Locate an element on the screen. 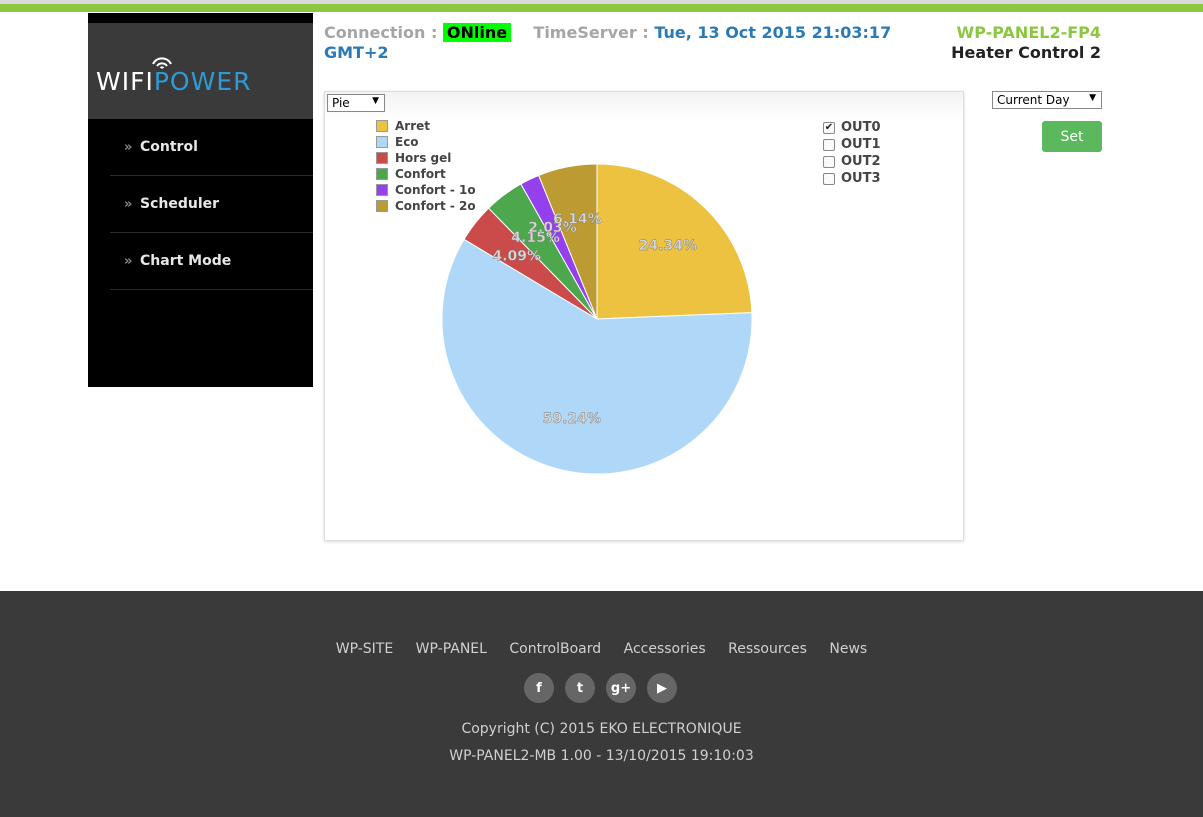 This screenshot has height=817, width=1203. logo-text: WIFIPOWER is located at coordinates (174, 81).